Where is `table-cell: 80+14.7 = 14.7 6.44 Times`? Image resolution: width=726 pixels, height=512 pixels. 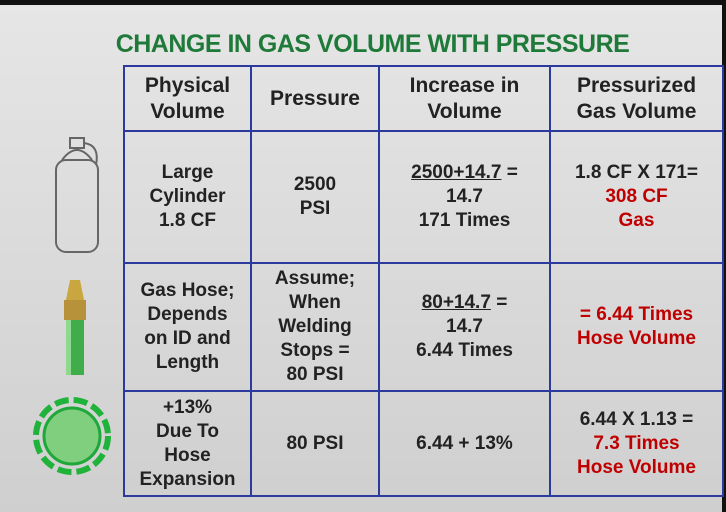
table-cell: 80+14.7 = 14.7 6.44 Times is located at coordinates (464, 327).